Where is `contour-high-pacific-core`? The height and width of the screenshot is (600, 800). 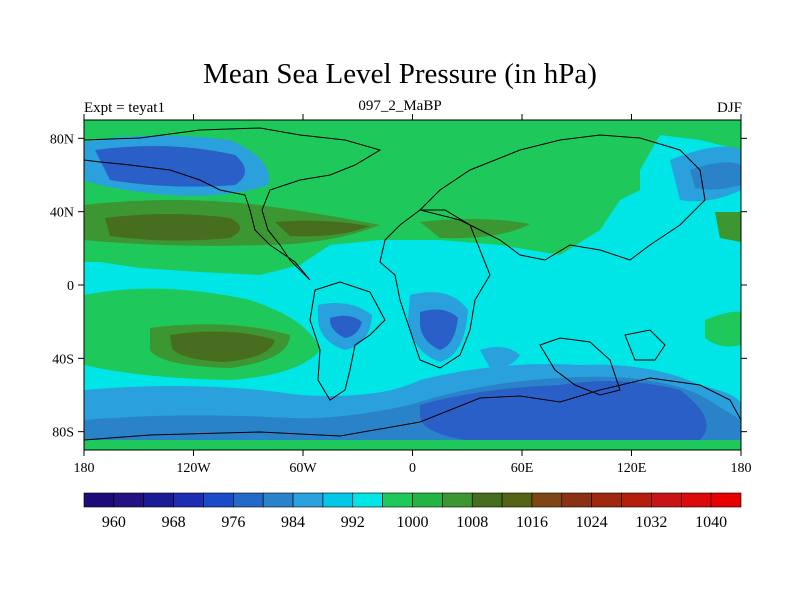
contour-high-pacific-core is located at coordinates (172, 227).